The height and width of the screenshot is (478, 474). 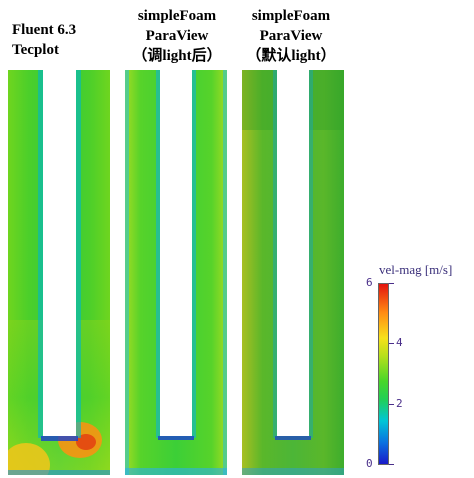 I want to click on colorbar-label-2: 2, so click(x=399, y=403).